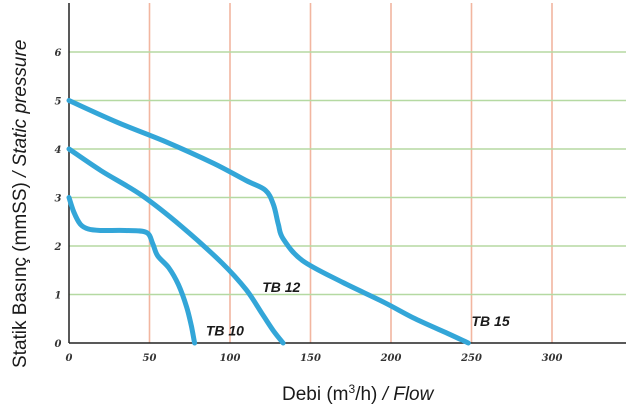 The image size is (626, 409). I want to click on x-tick-label: 0, so click(69, 358).